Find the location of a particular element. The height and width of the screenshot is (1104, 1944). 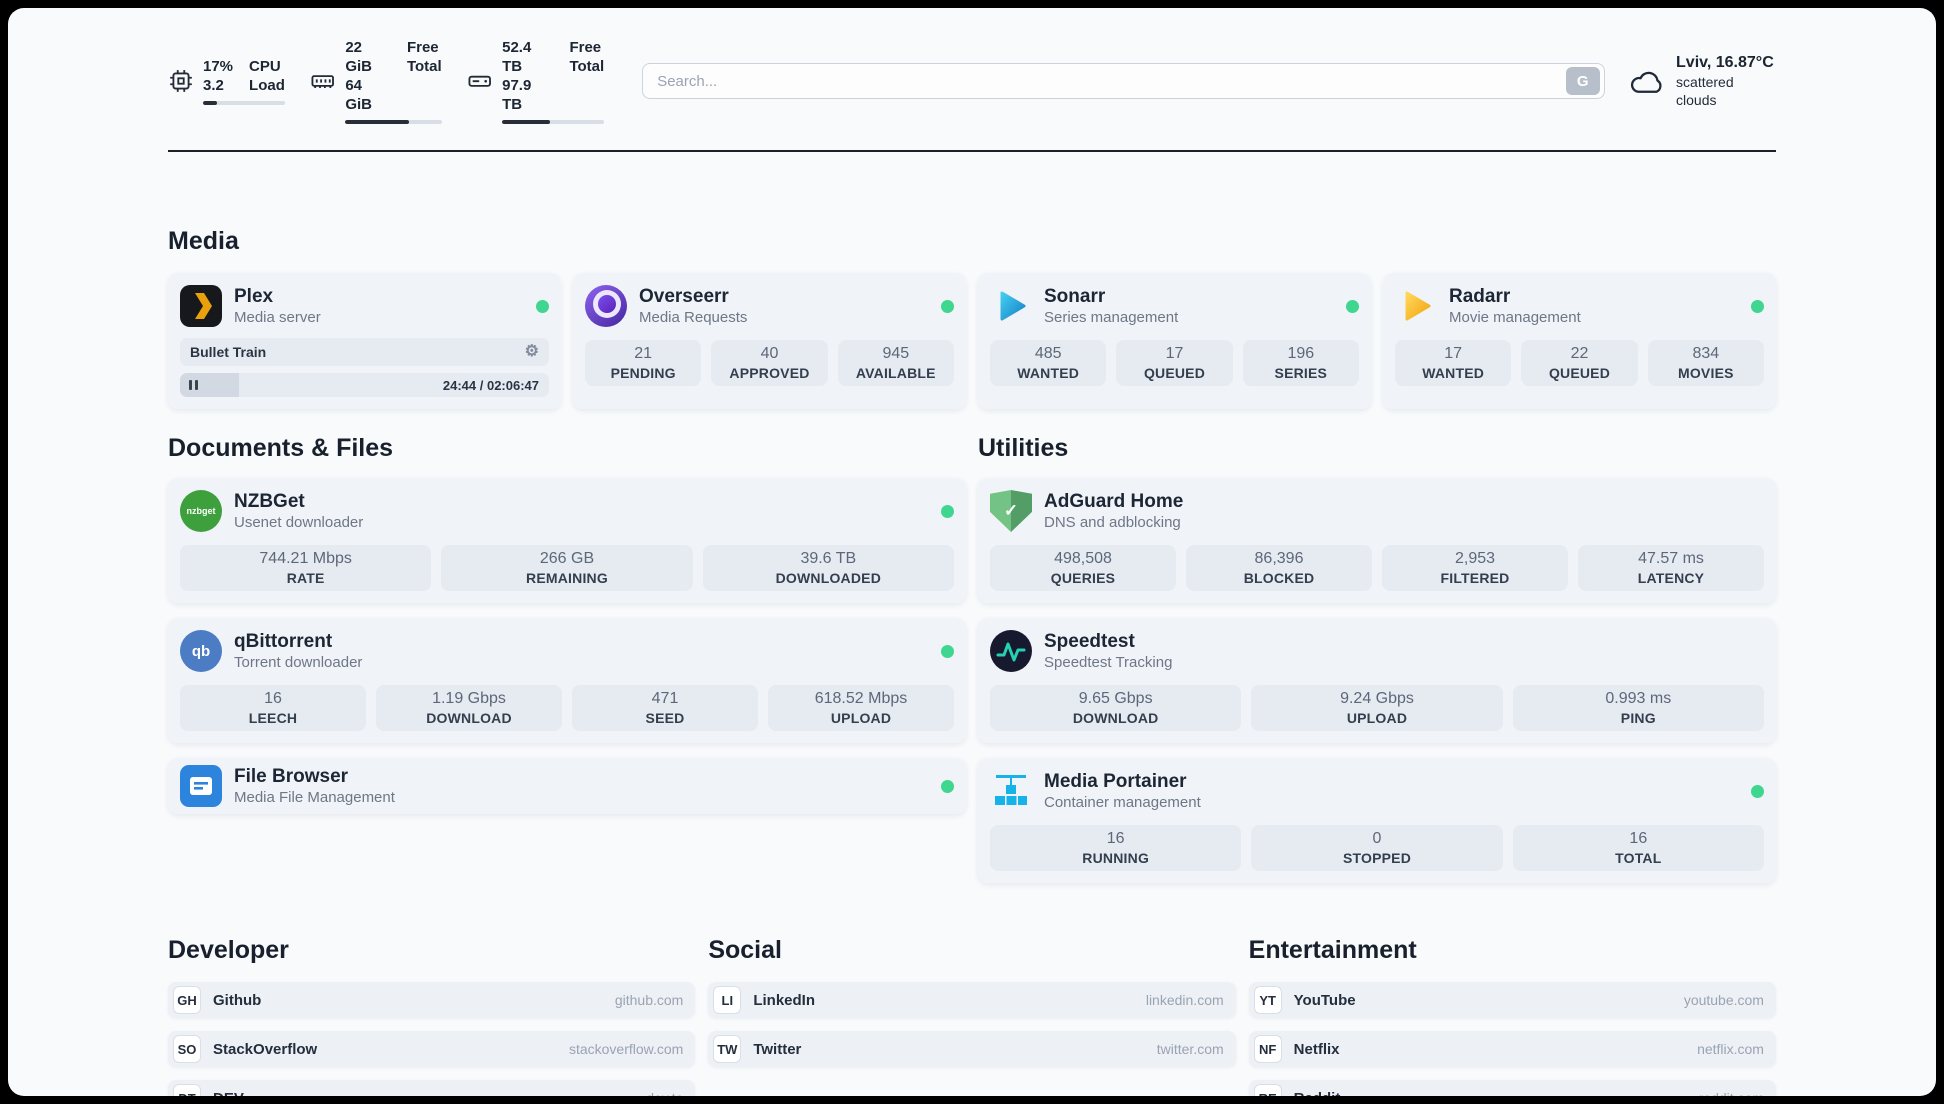

stat-value: 9.24 Gbps is located at coordinates (1377, 698).